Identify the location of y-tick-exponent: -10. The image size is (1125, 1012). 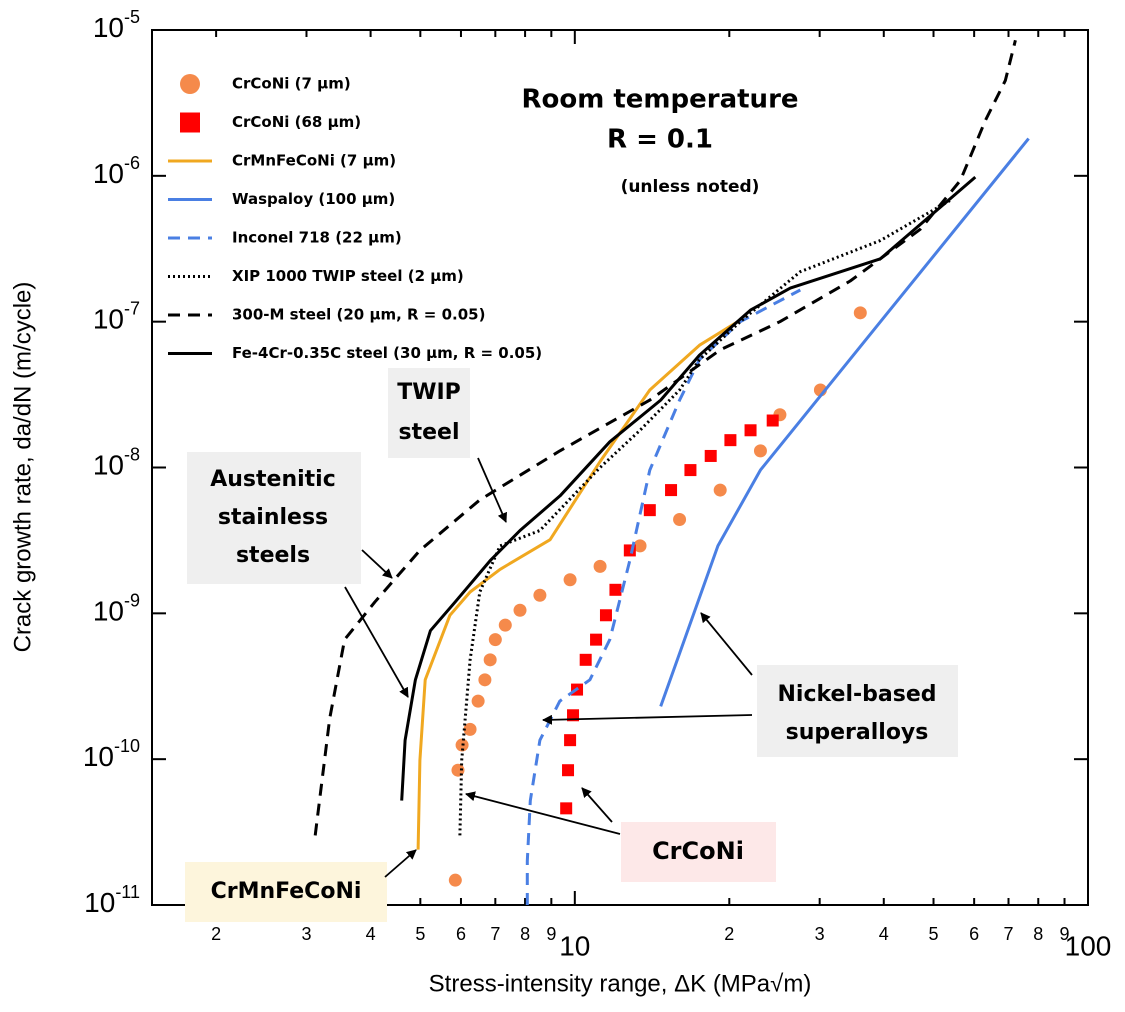
(127, 746).